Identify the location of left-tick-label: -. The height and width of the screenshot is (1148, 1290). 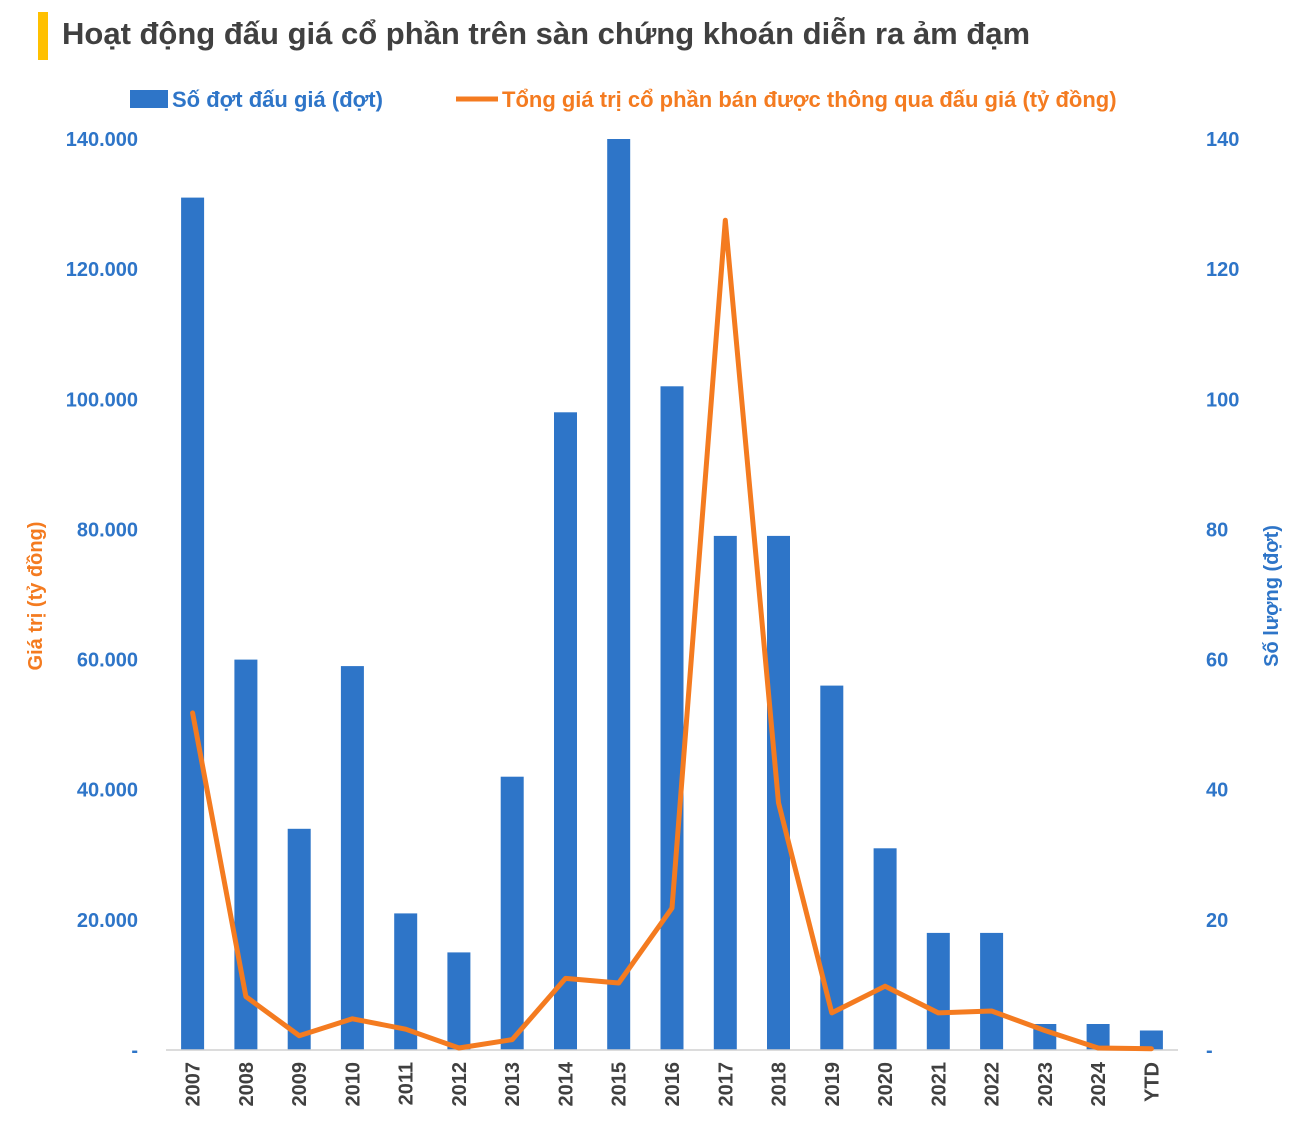
(134, 1051).